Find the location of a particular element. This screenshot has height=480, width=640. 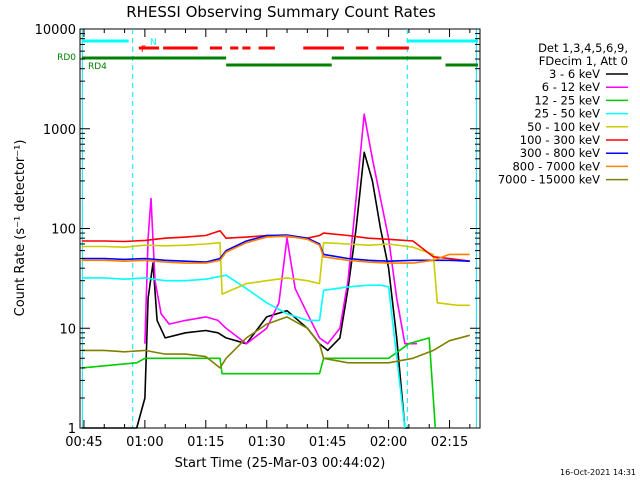

x-tick-label: 01:30 is located at coordinates (266, 442).